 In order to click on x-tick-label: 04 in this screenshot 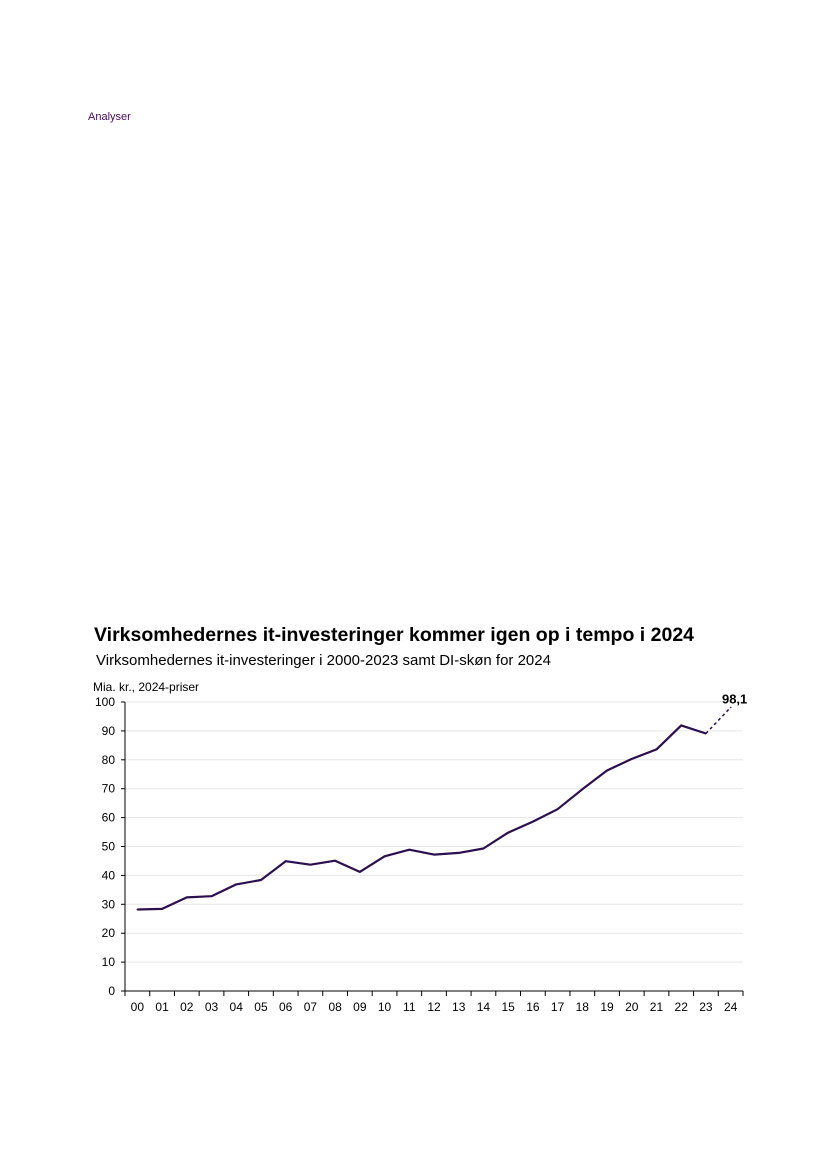, I will do `click(237, 1007)`.